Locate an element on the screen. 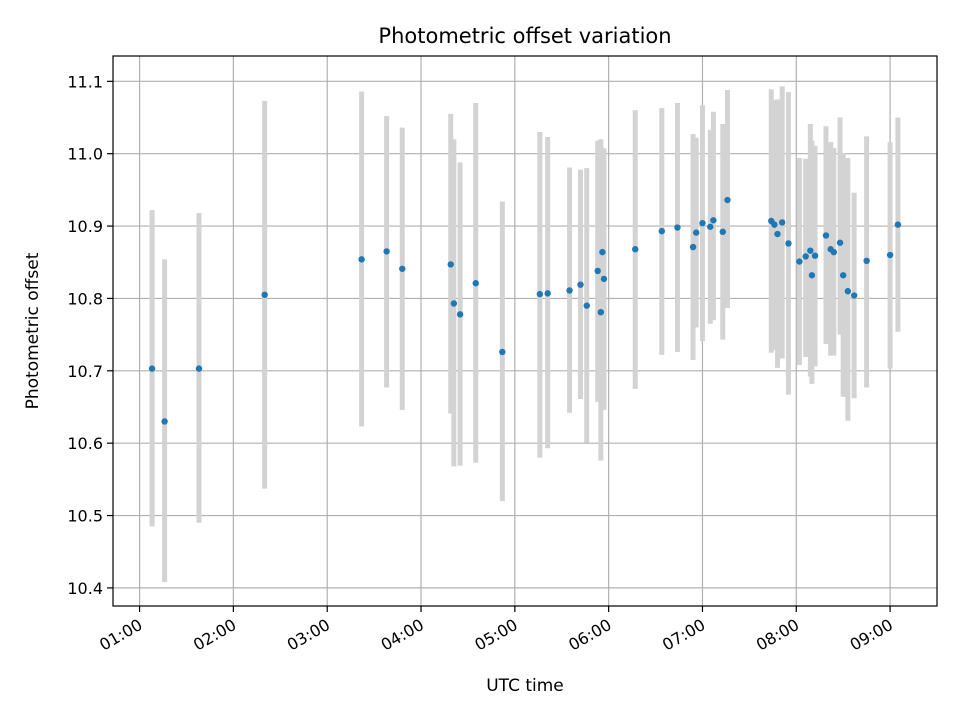  x-axis-label: UTC time is located at coordinates (525, 686).